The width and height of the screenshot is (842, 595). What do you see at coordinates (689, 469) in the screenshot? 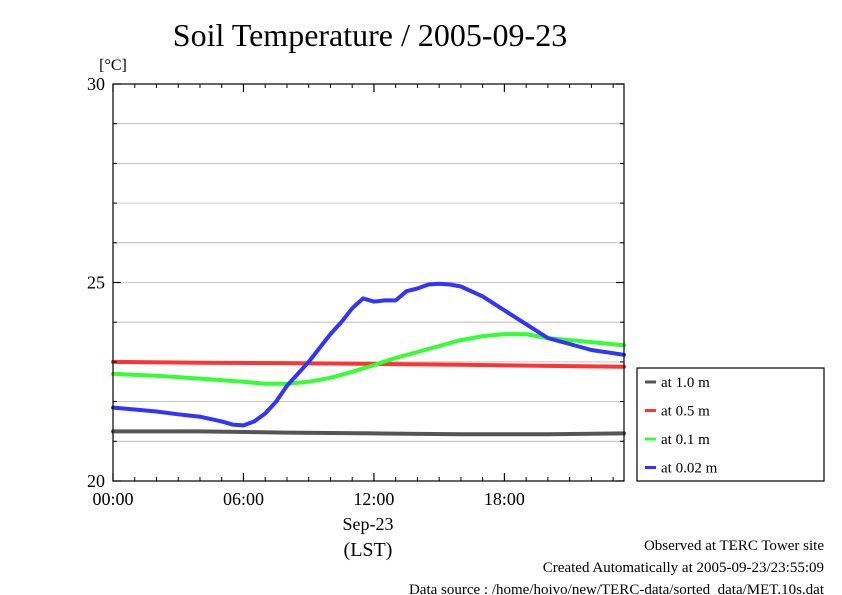
I see `legend-label-3: at 0.02 m` at bounding box center [689, 469].